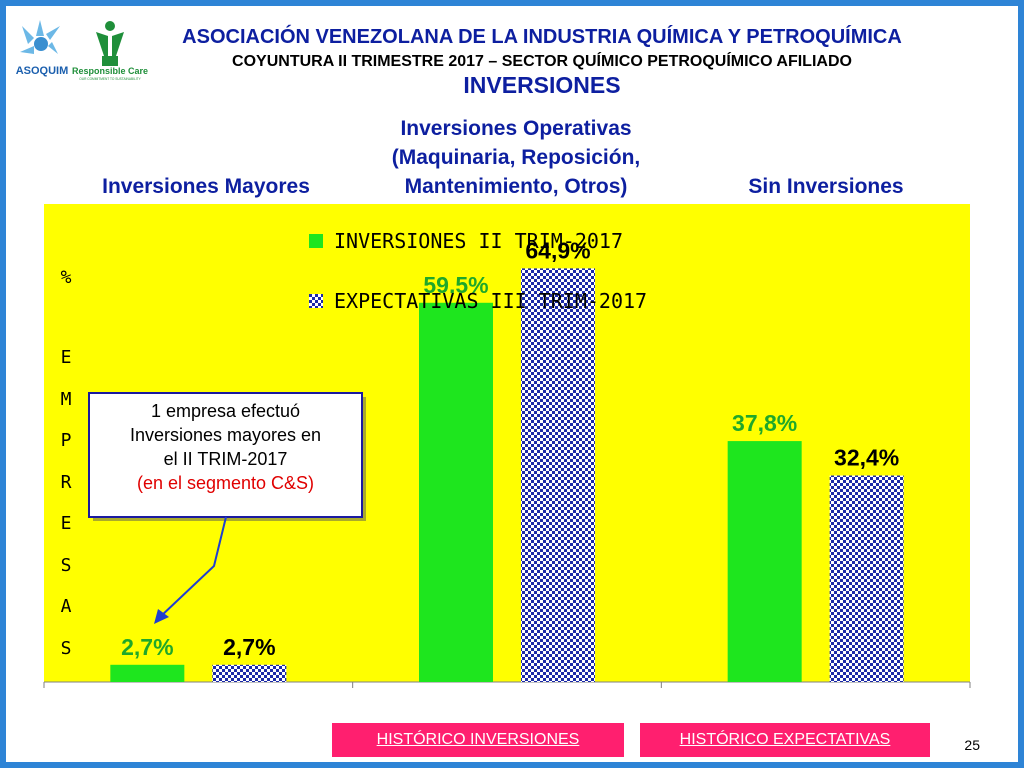 The height and width of the screenshot is (768, 1024). What do you see at coordinates (66, 277) in the screenshot?
I see `y-axis-label-letter: %` at bounding box center [66, 277].